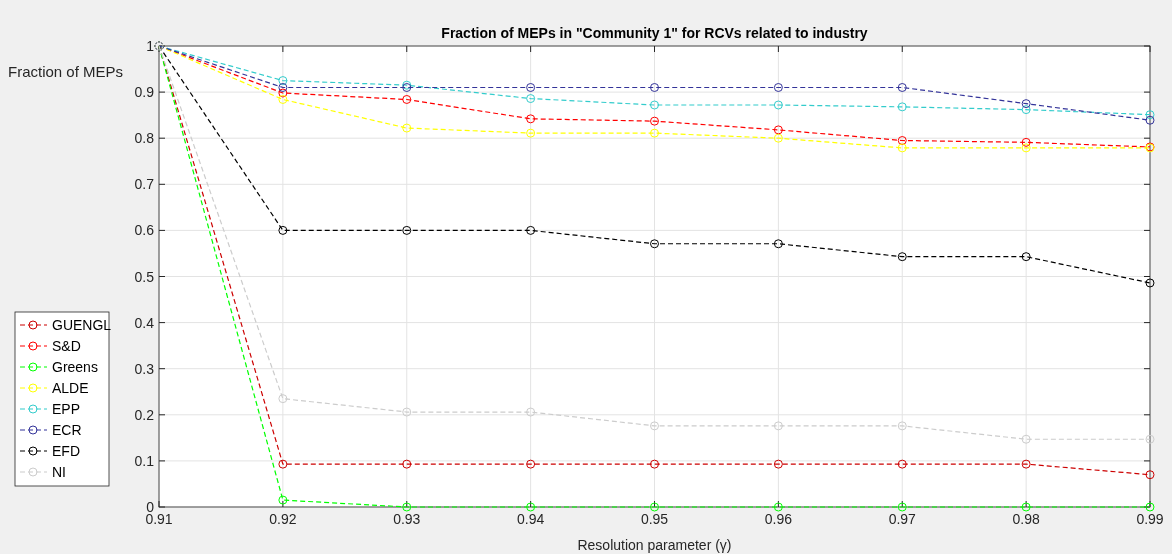 The width and height of the screenshot is (1172, 554). I want to click on y-tick-label: 1, so click(150, 46).